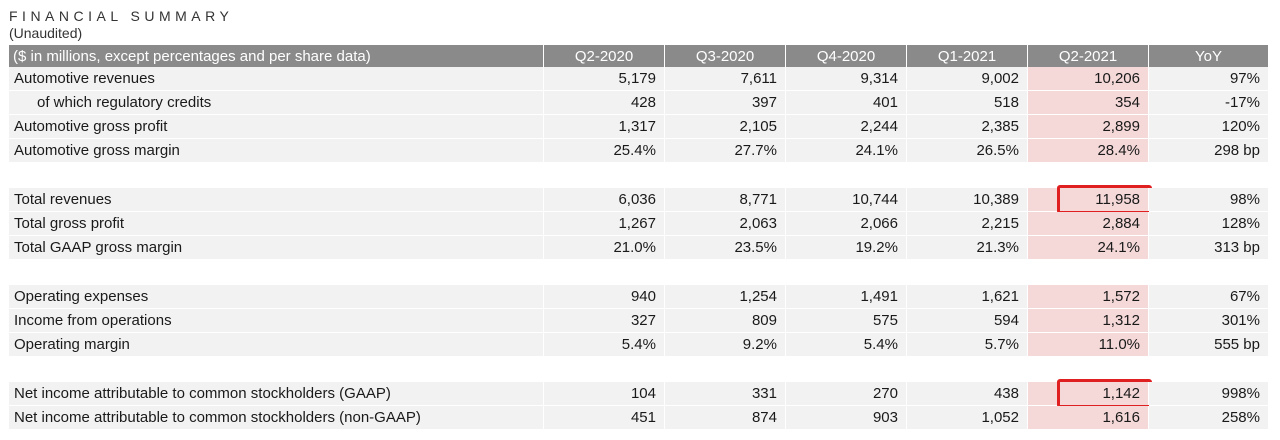 This screenshot has height=440, width=1280. What do you see at coordinates (604, 394) in the screenshot?
I see `table-cell: 104` at bounding box center [604, 394].